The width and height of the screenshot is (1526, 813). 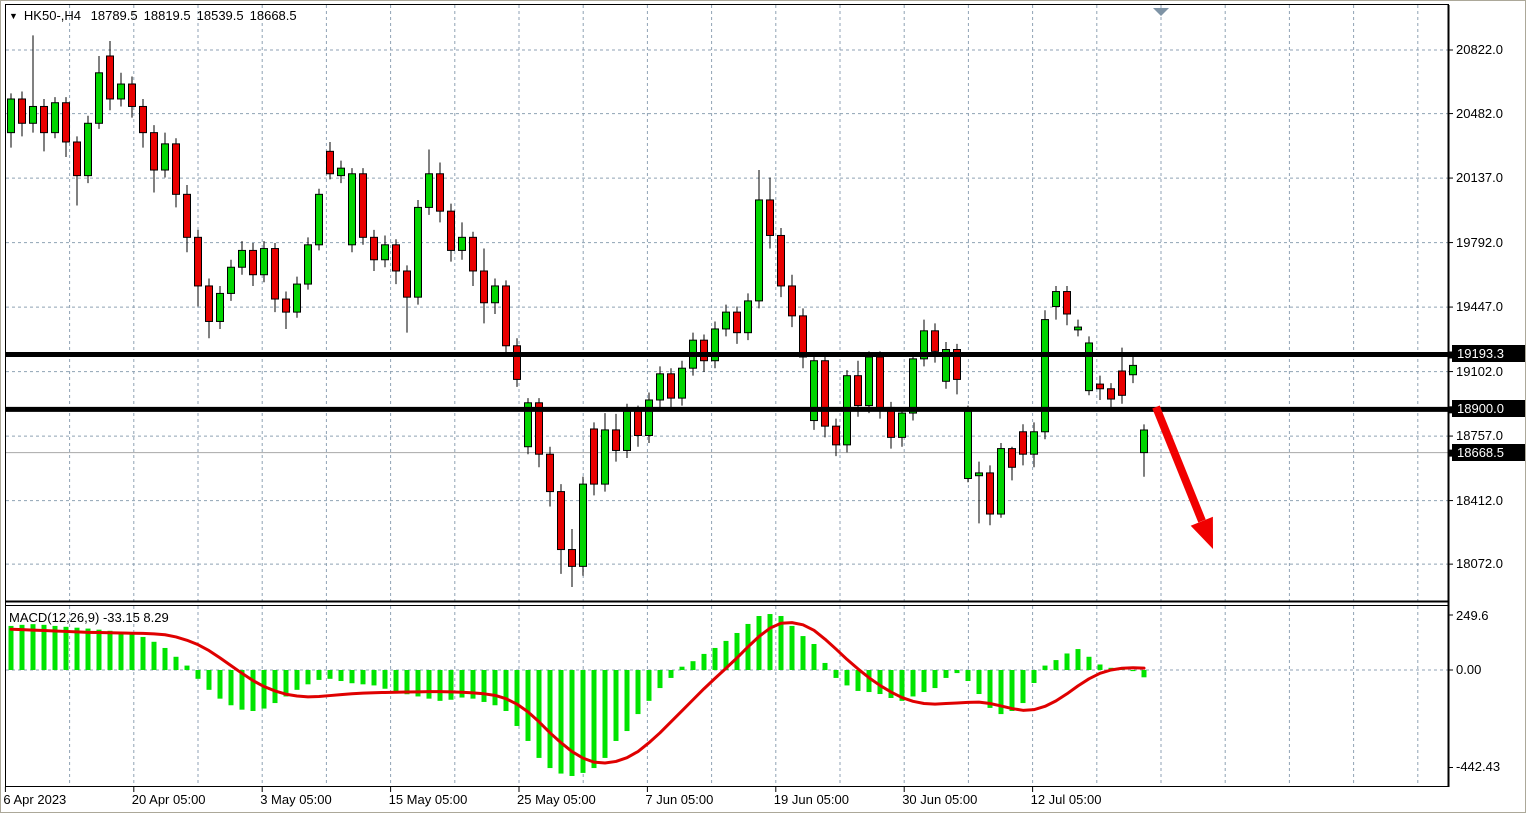 What do you see at coordinates (114, 15) in the screenshot?
I see `title-open-value: 18789.5` at bounding box center [114, 15].